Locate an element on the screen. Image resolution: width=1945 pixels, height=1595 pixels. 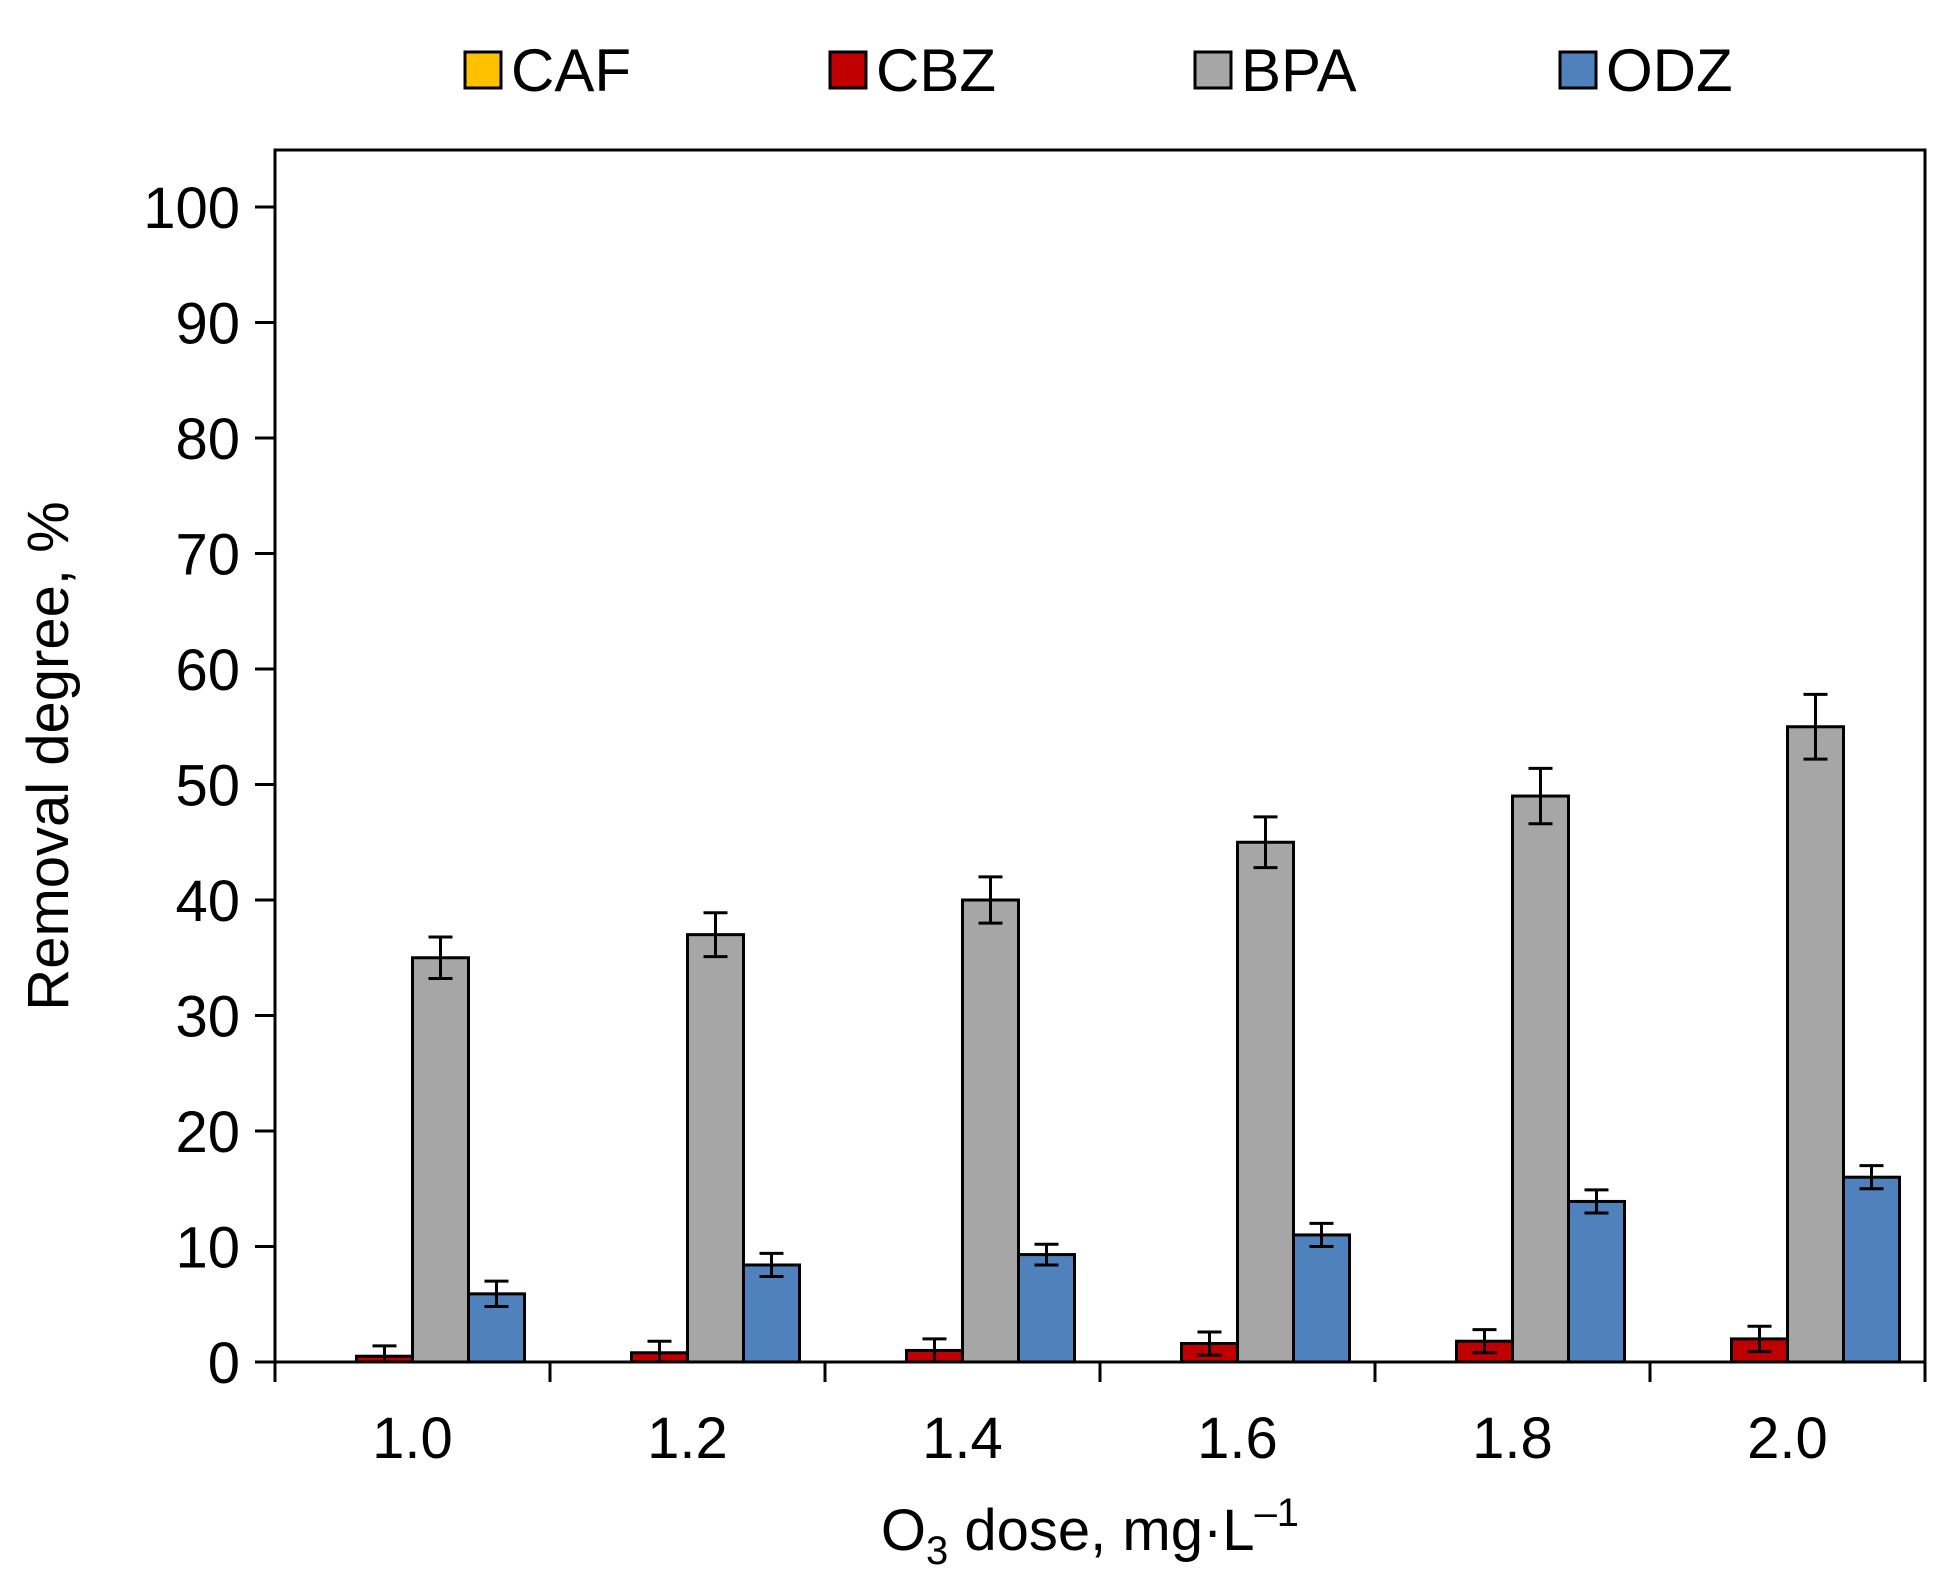
legend: CAF CBZ BPA ODZ is located at coordinates (1098, 70).